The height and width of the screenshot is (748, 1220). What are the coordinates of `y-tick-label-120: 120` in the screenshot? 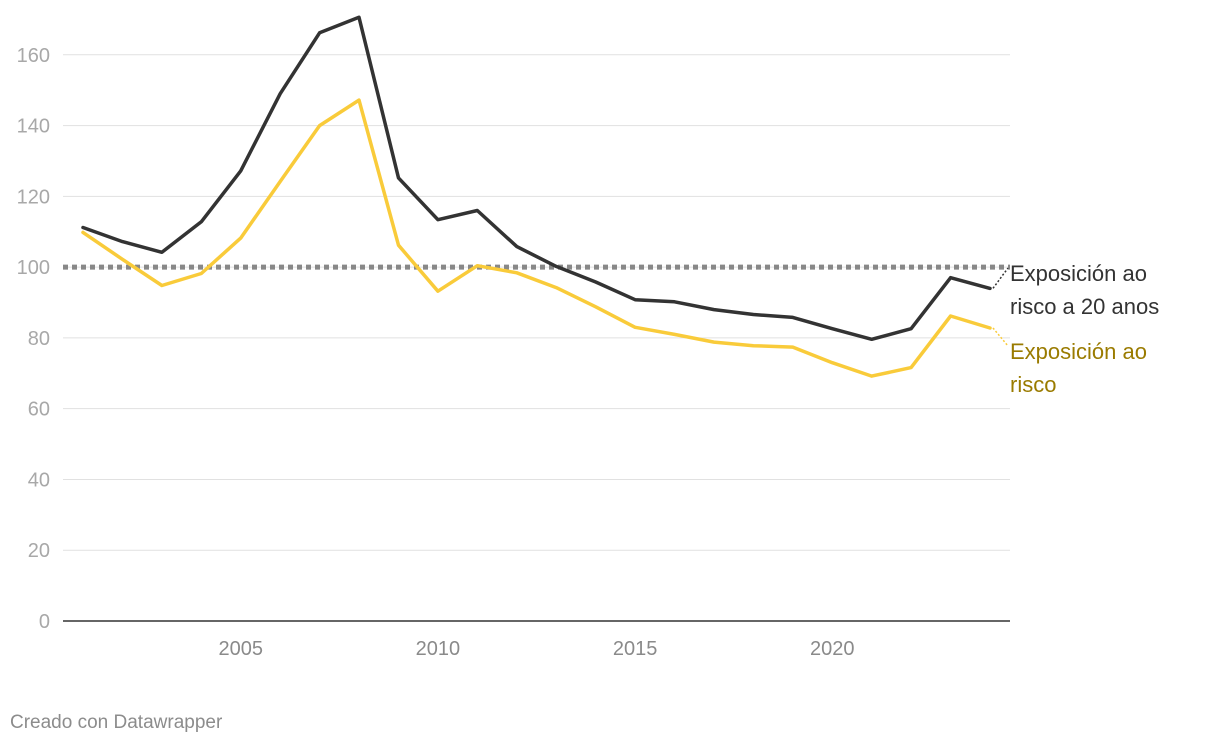 It's located at (33, 197).